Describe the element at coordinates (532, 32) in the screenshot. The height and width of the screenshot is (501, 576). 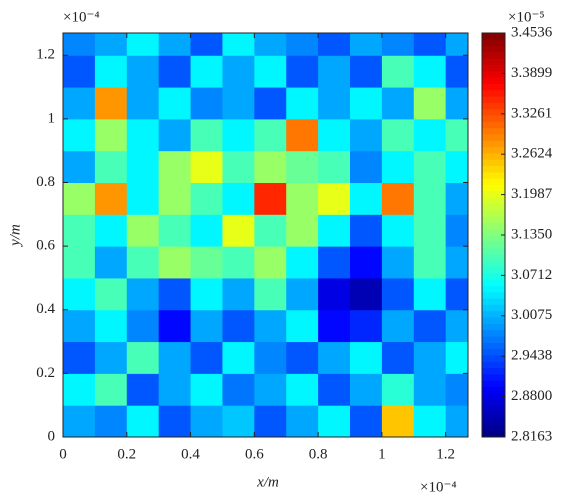
I see `colorbar-tick-label: 3.4536` at that location.